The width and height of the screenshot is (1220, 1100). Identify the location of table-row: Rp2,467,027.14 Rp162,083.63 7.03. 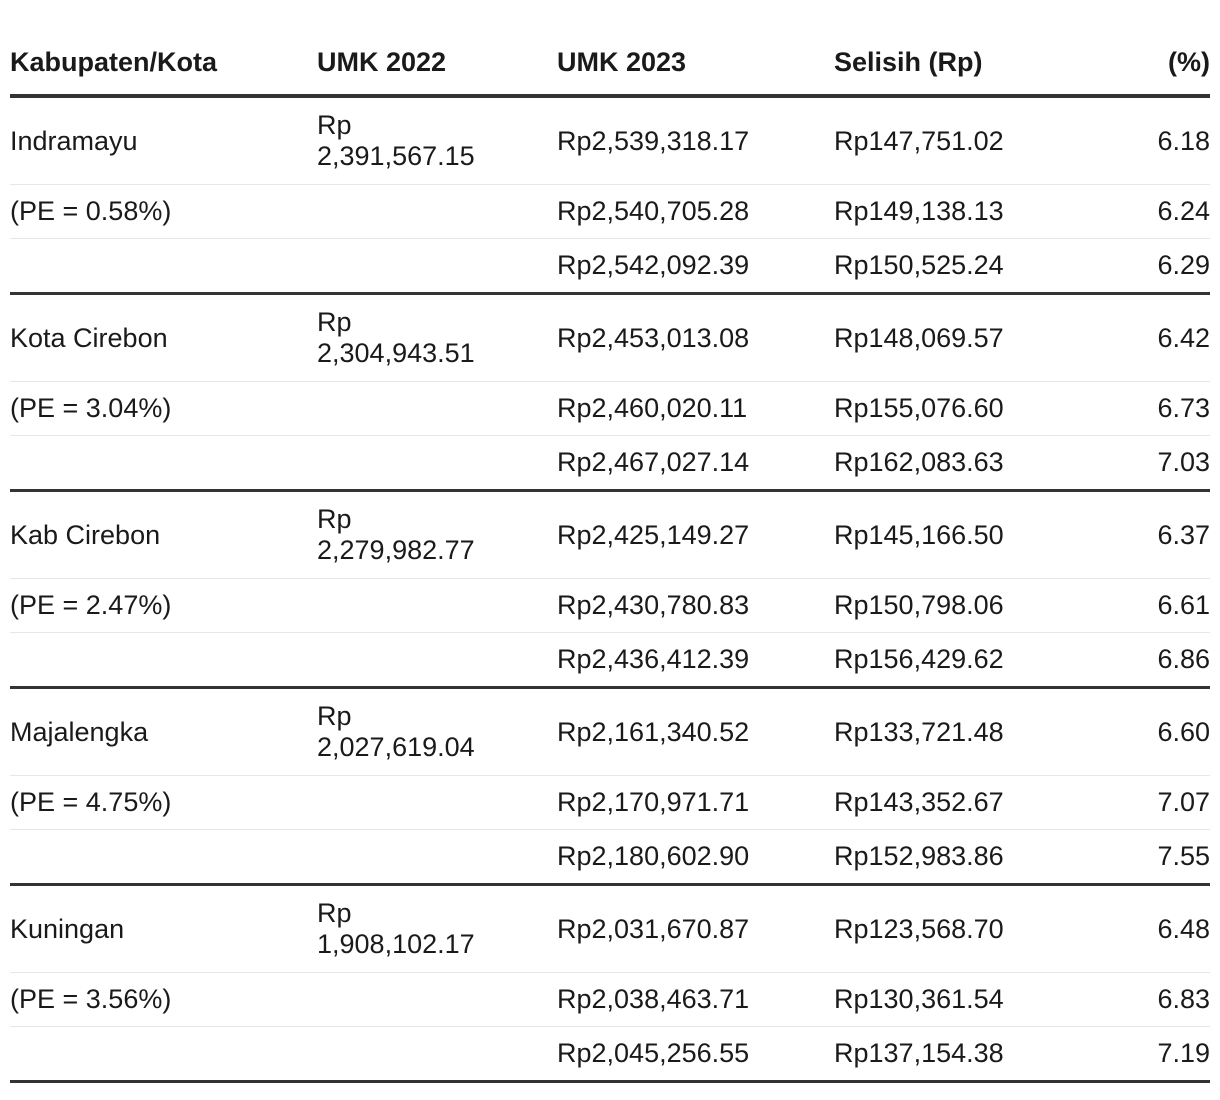
(610, 463).